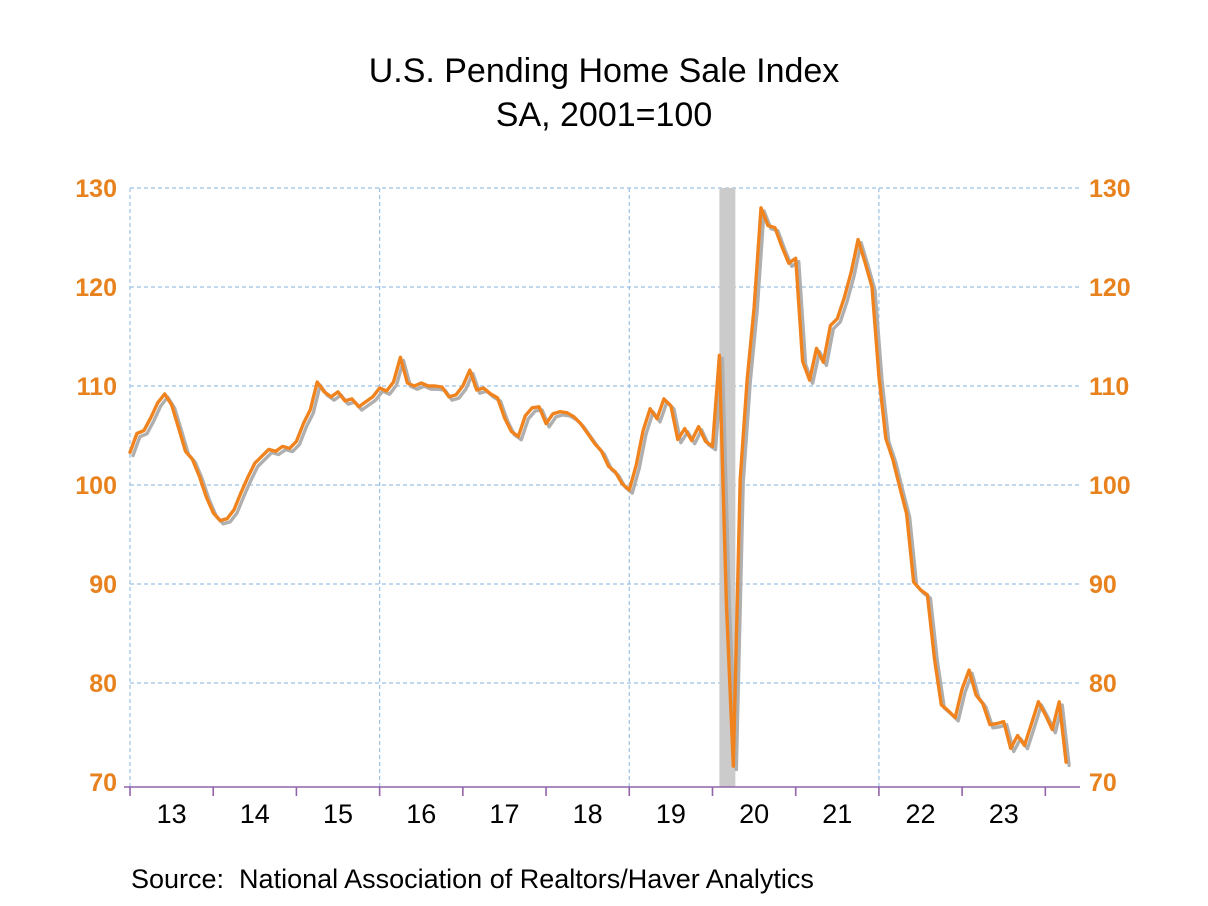 The image size is (1208, 906). What do you see at coordinates (1110, 189) in the screenshot?
I see `y-axis-tick-label-right: 130` at bounding box center [1110, 189].